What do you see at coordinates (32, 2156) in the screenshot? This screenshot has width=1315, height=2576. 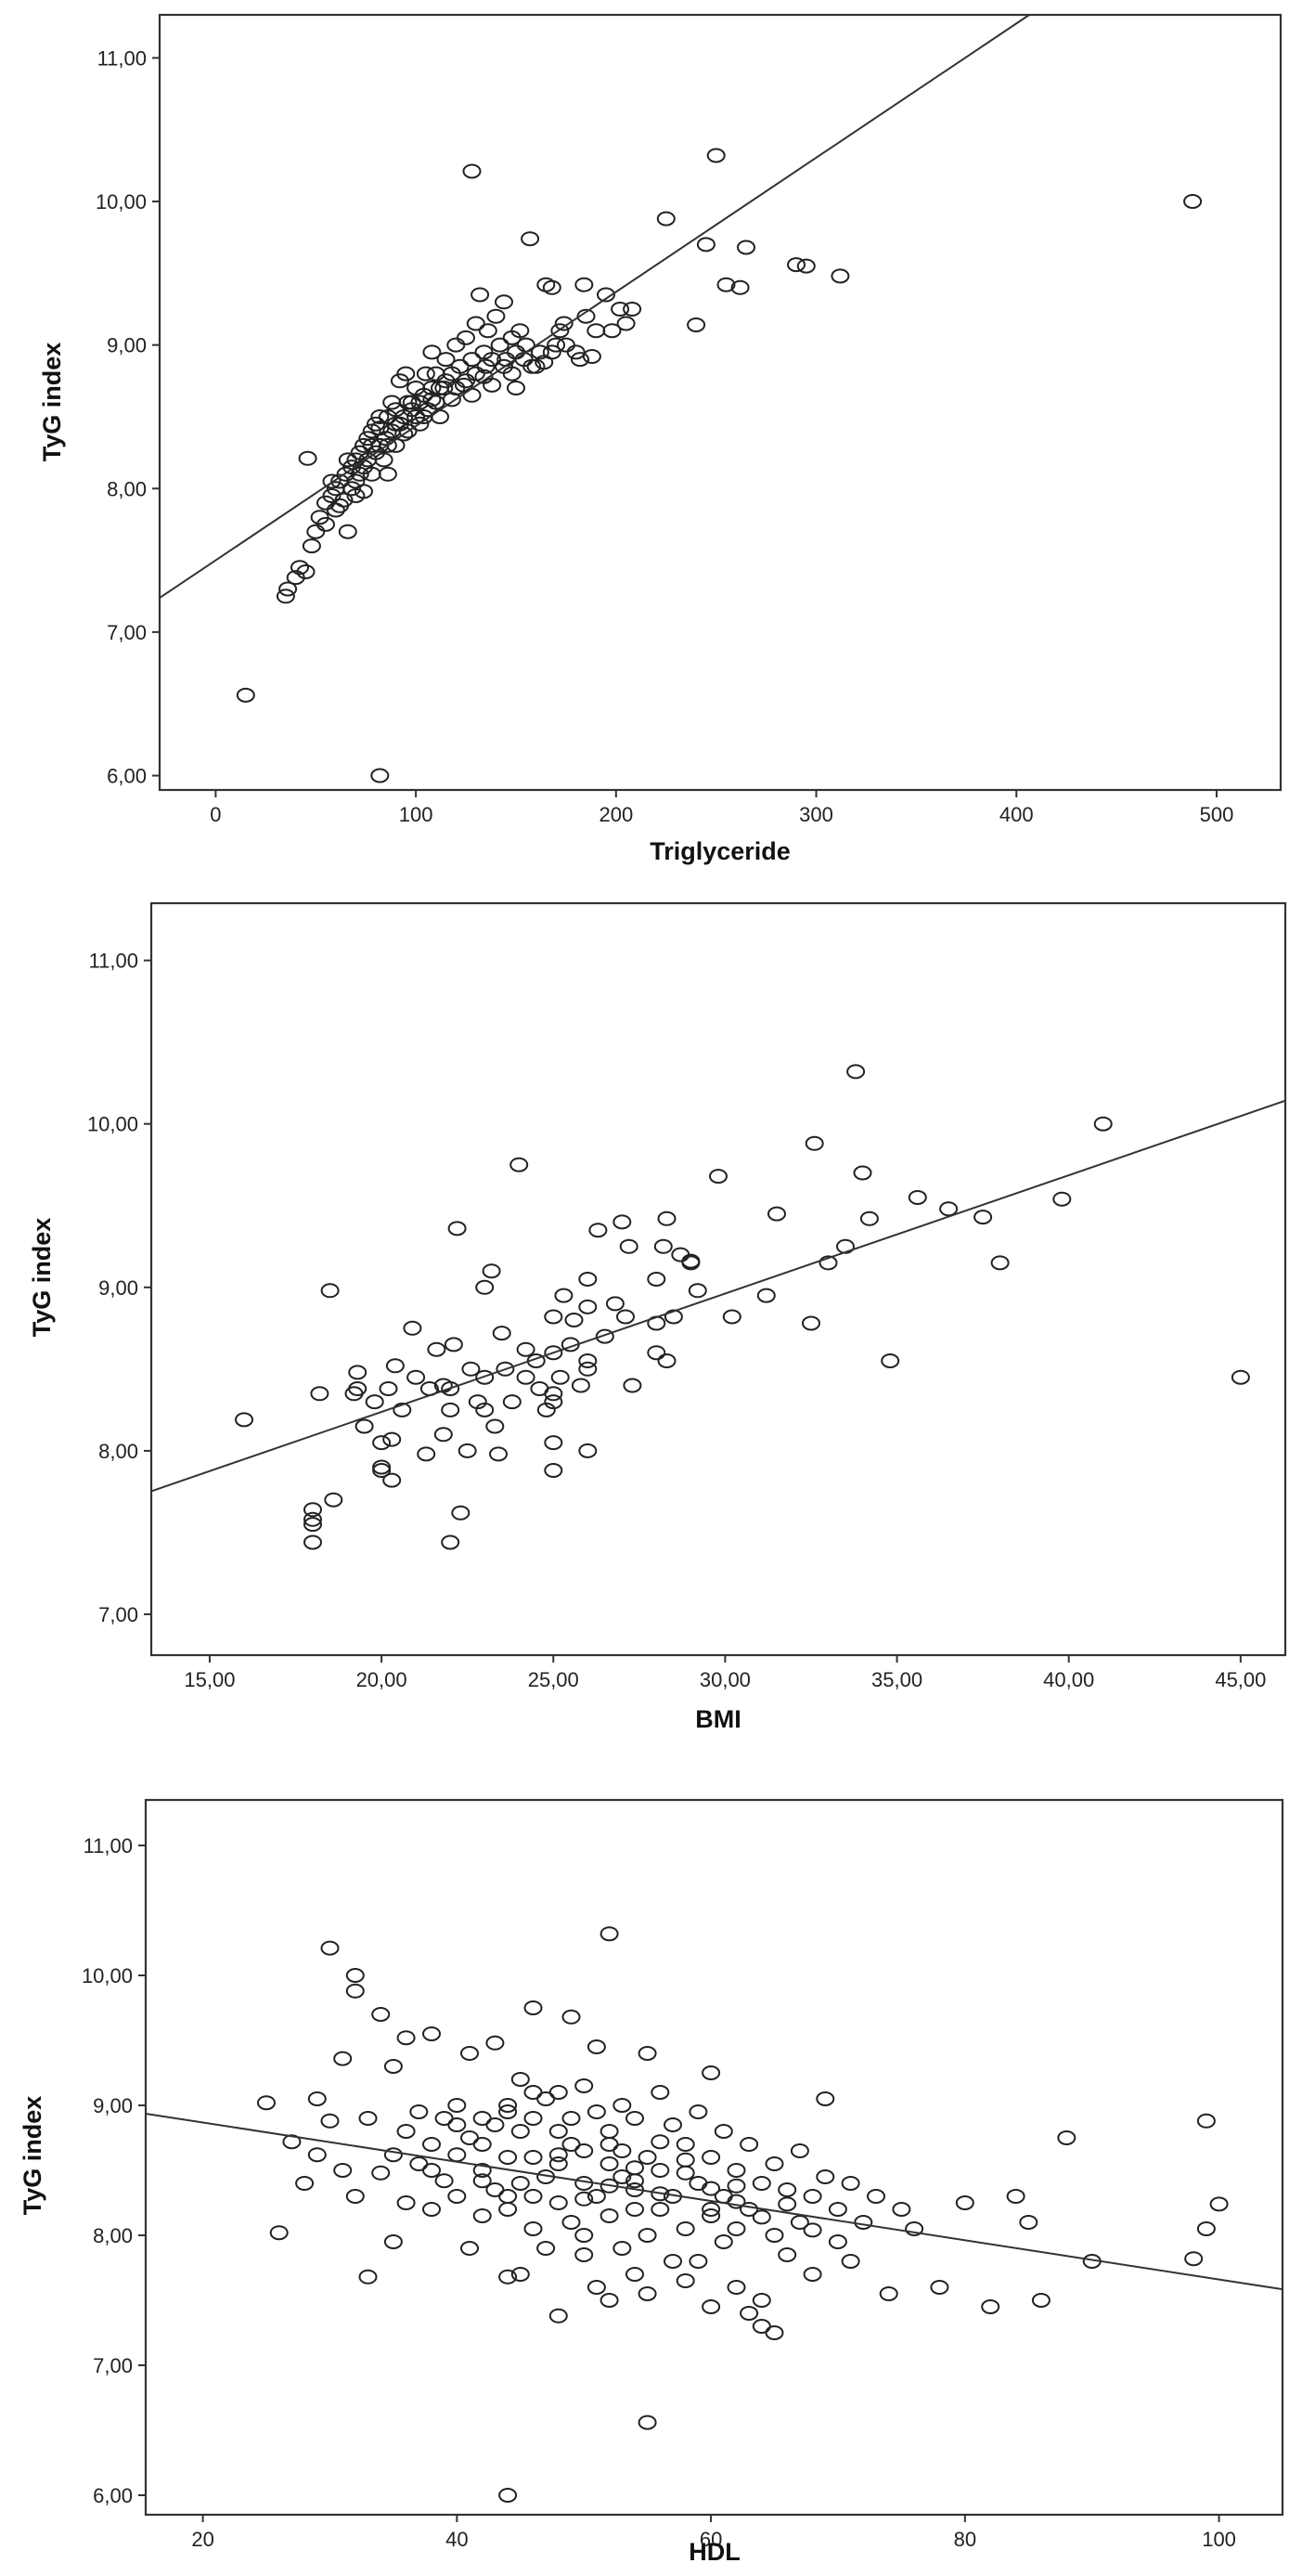 I see `y-axis-label-3: TyG index` at bounding box center [32, 2156].